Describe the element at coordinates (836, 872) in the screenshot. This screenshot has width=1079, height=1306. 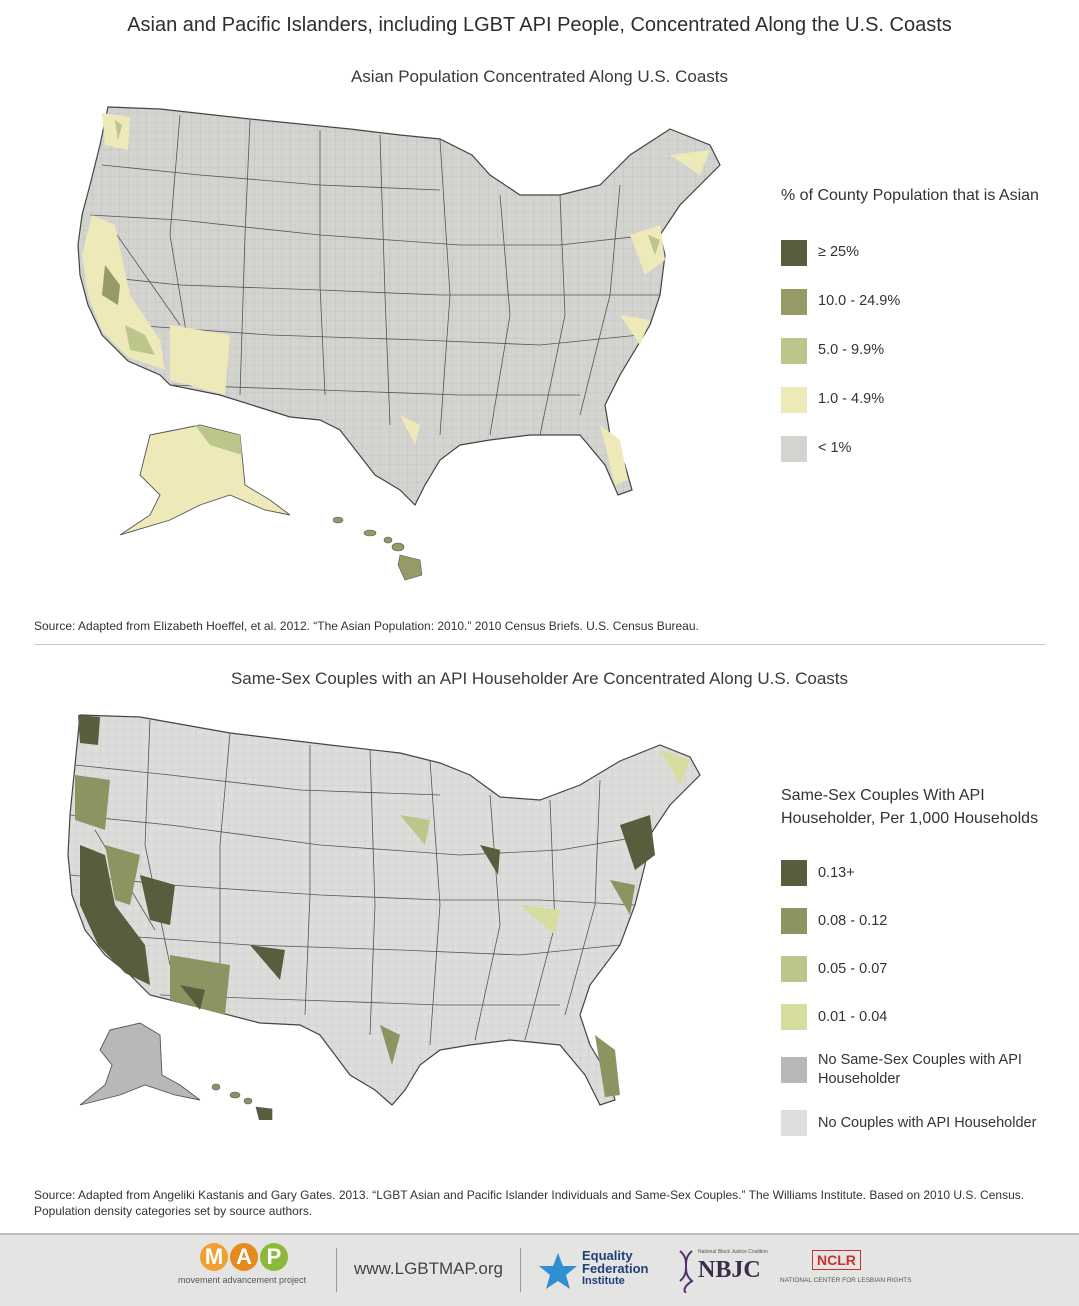
I see `legend-label: 0.13+` at that location.